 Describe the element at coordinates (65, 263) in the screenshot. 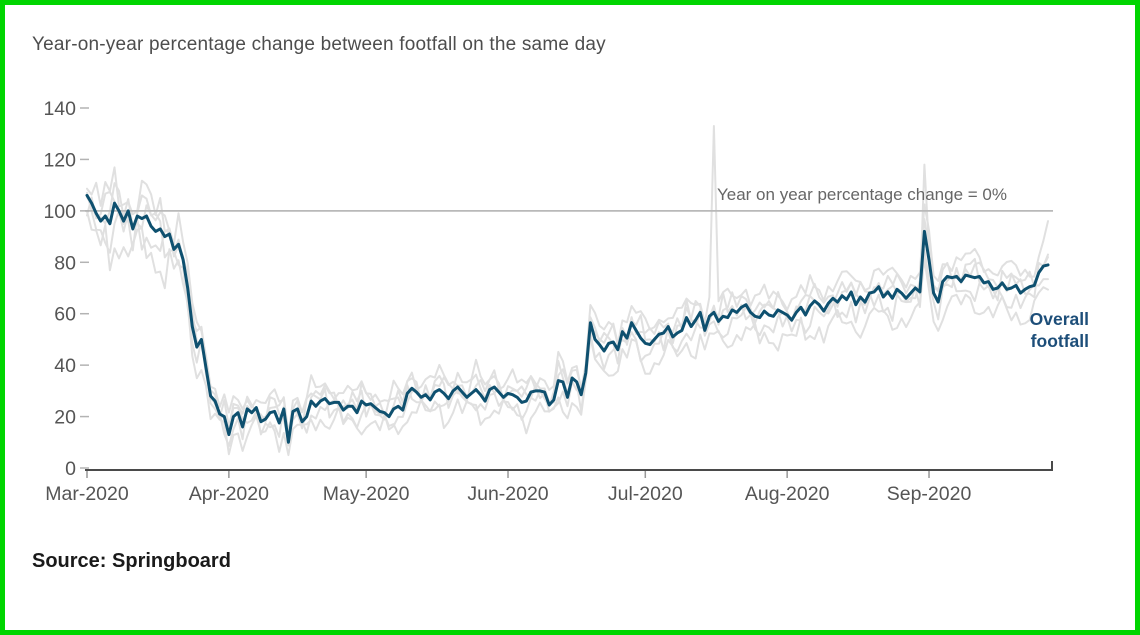

I see `y-axis-label: 80` at that location.